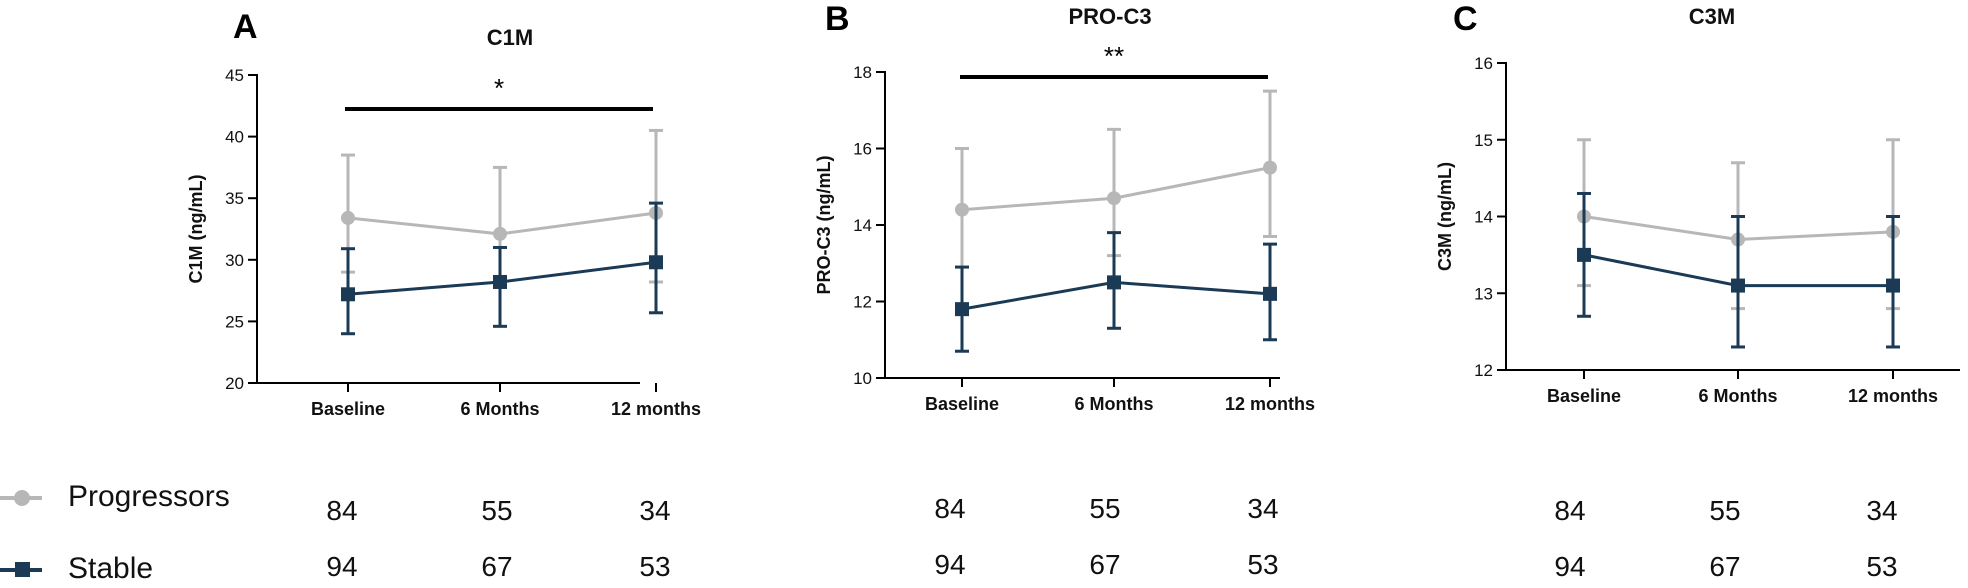 Image resolution: width=1968 pixels, height=588 pixels. What do you see at coordinates (234, 137) in the screenshot?
I see `y-tick-label: 40` at bounding box center [234, 137].